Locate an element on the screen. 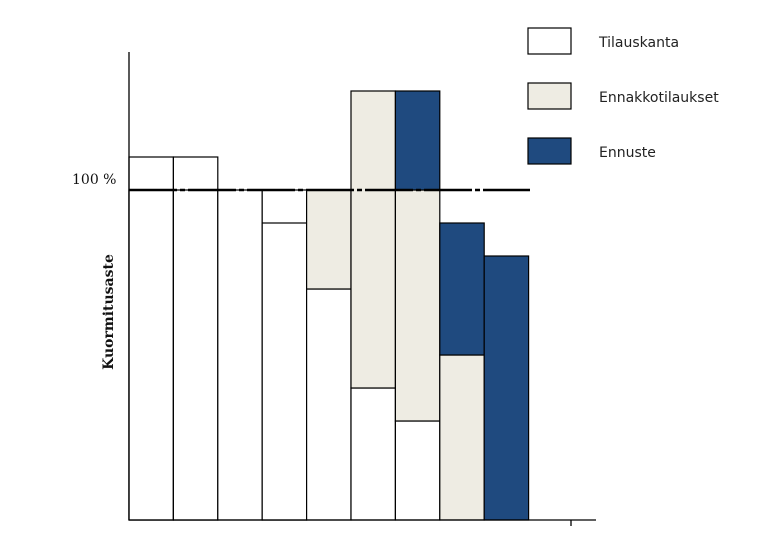  legend-label-ennakkotilaukset: Ennakkotilaukset is located at coordinates (659, 98).